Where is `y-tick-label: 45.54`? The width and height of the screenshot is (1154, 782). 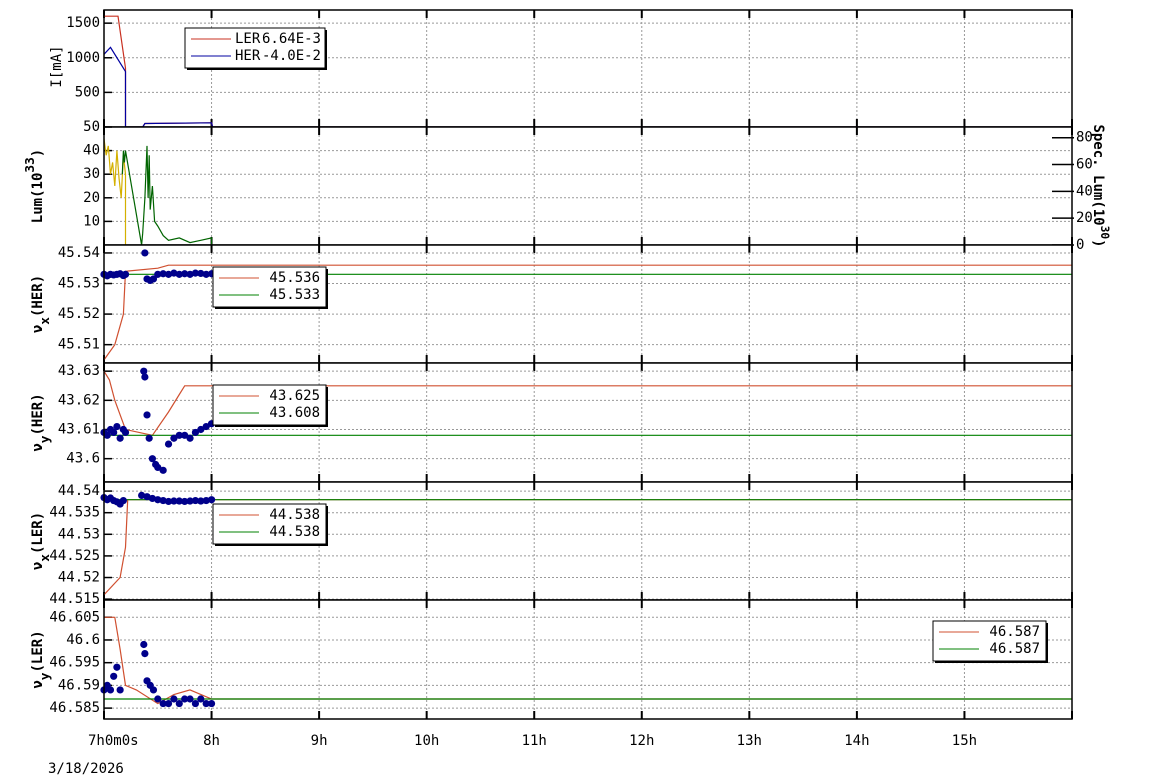 y-tick-label: 45.54 is located at coordinates (79, 253).